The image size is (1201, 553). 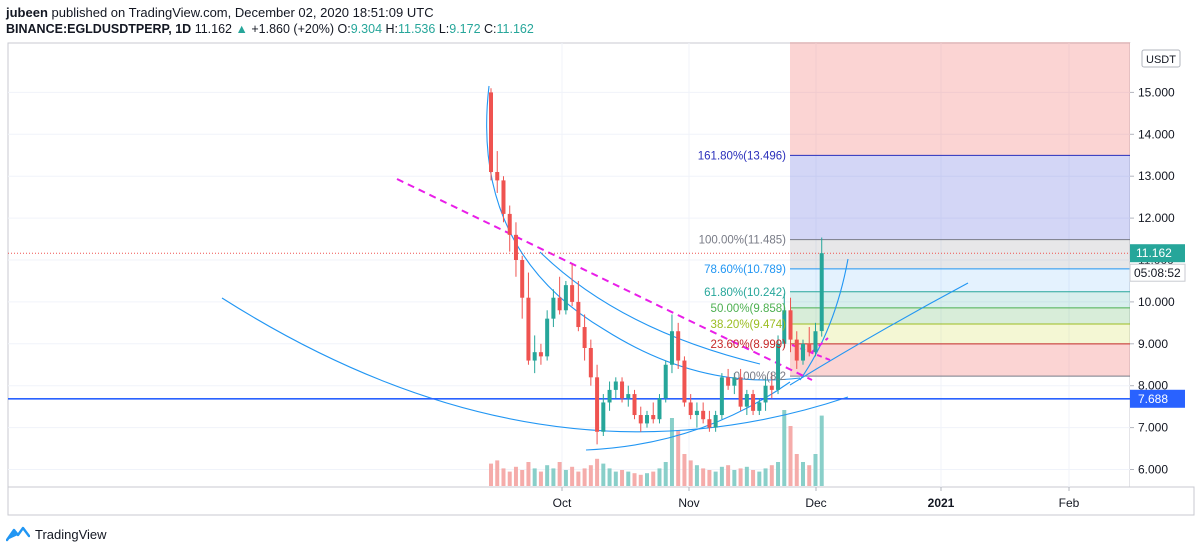 What do you see at coordinates (1153, 344) in the screenshot?
I see `price-tick-label: 9.000` at bounding box center [1153, 344].